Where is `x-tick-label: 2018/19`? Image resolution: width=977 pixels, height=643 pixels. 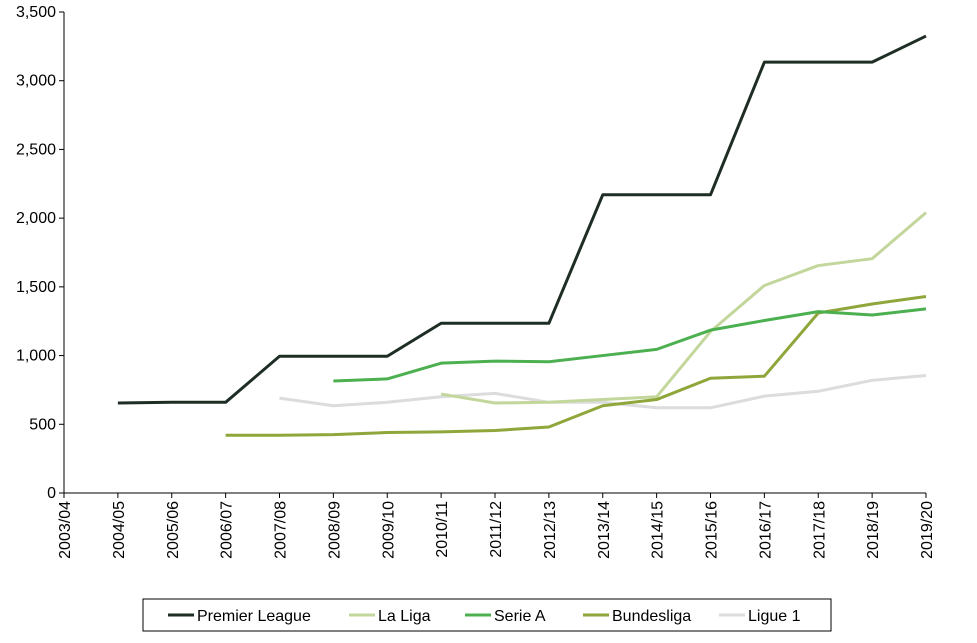 x-tick-label: 2018/19 is located at coordinates (873, 530).